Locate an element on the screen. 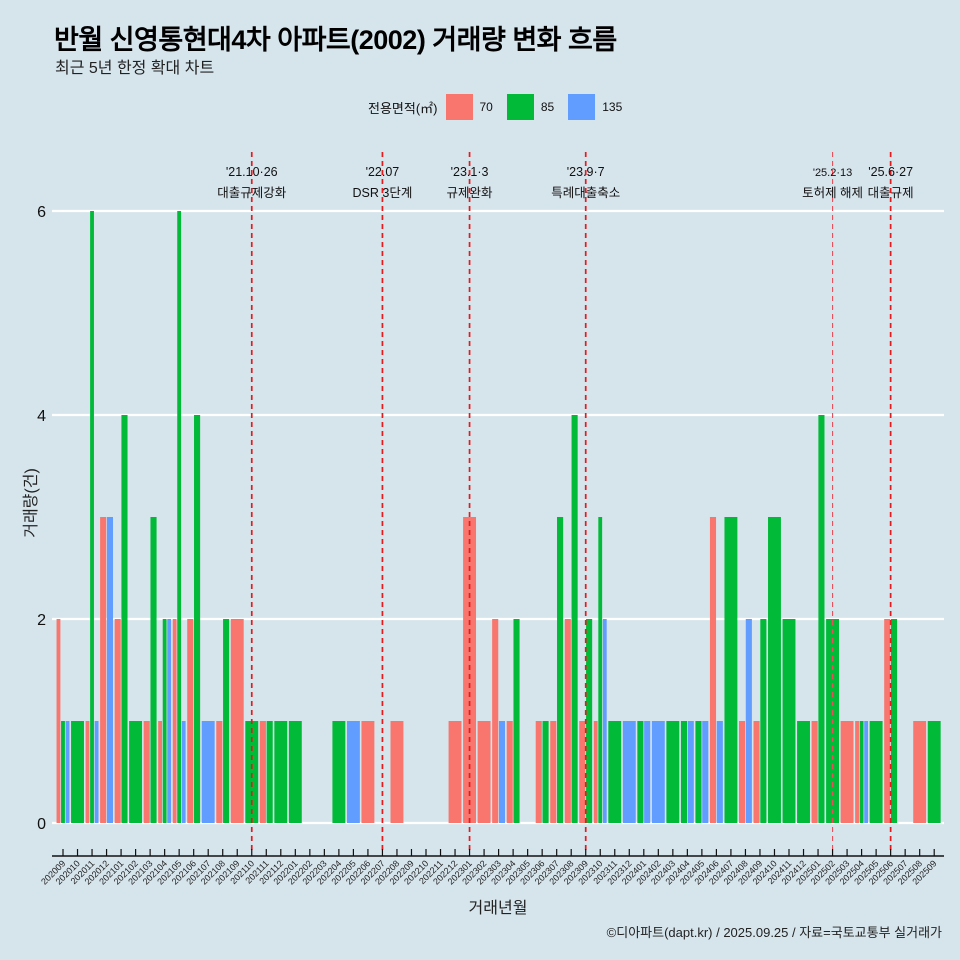  legend-title: 전용면적(㎡) is located at coordinates (403, 108).